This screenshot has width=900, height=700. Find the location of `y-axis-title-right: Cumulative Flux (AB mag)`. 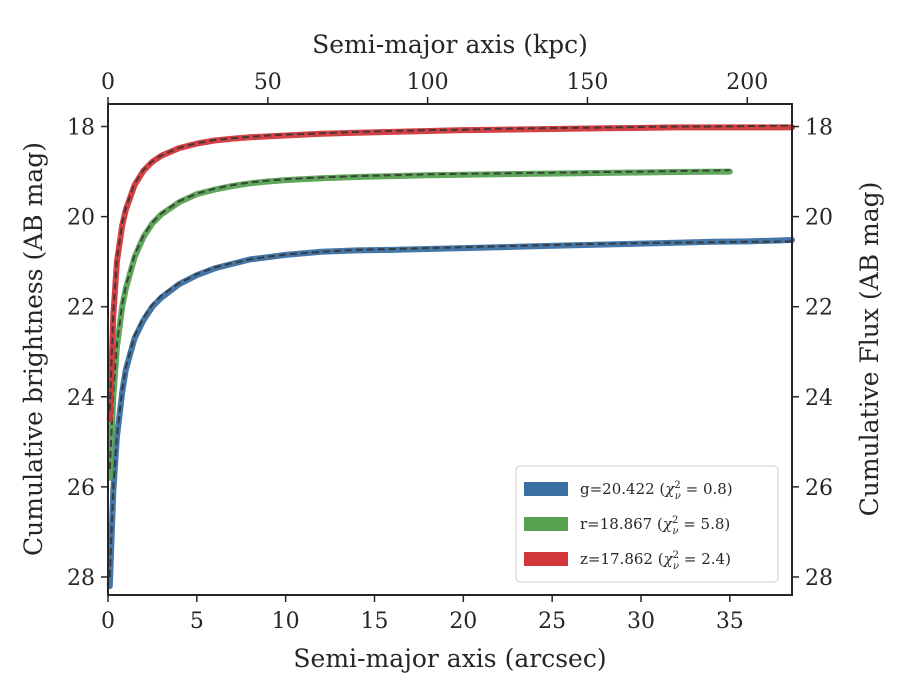

y-axis-title-right: Cumulative Flux (AB mag) is located at coordinates (869, 349).